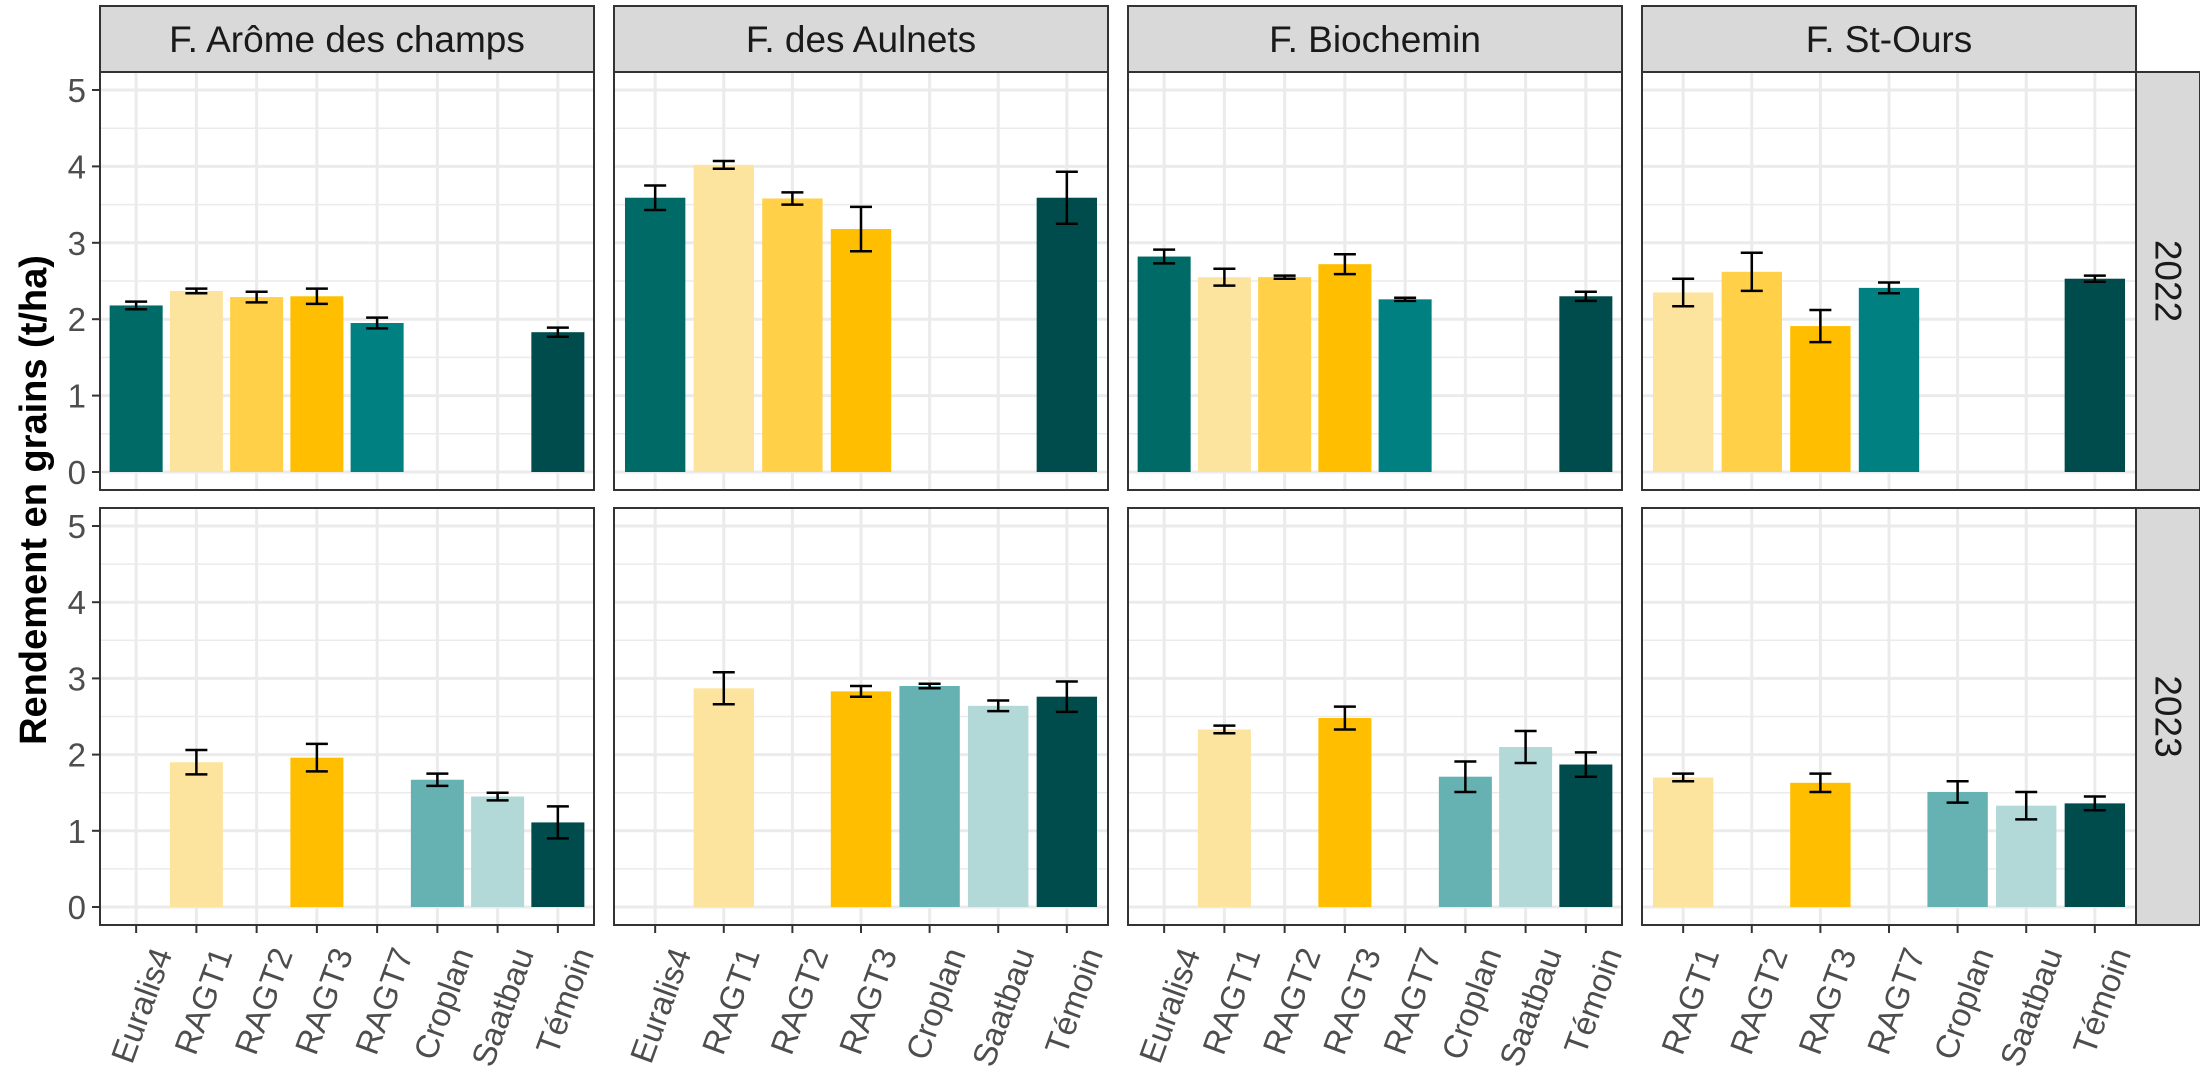 This screenshot has width=2200, height=1078. I want to click on x-tick-label: RAGT7, so click(1896, 1001).